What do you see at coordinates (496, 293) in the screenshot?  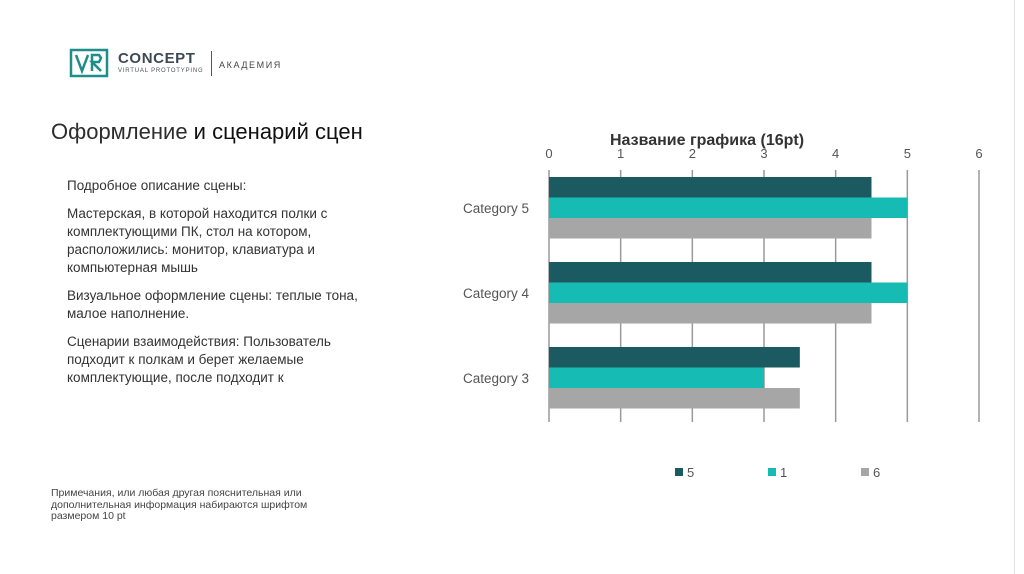 I see `category-label: Category 4` at bounding box center [496, 293].